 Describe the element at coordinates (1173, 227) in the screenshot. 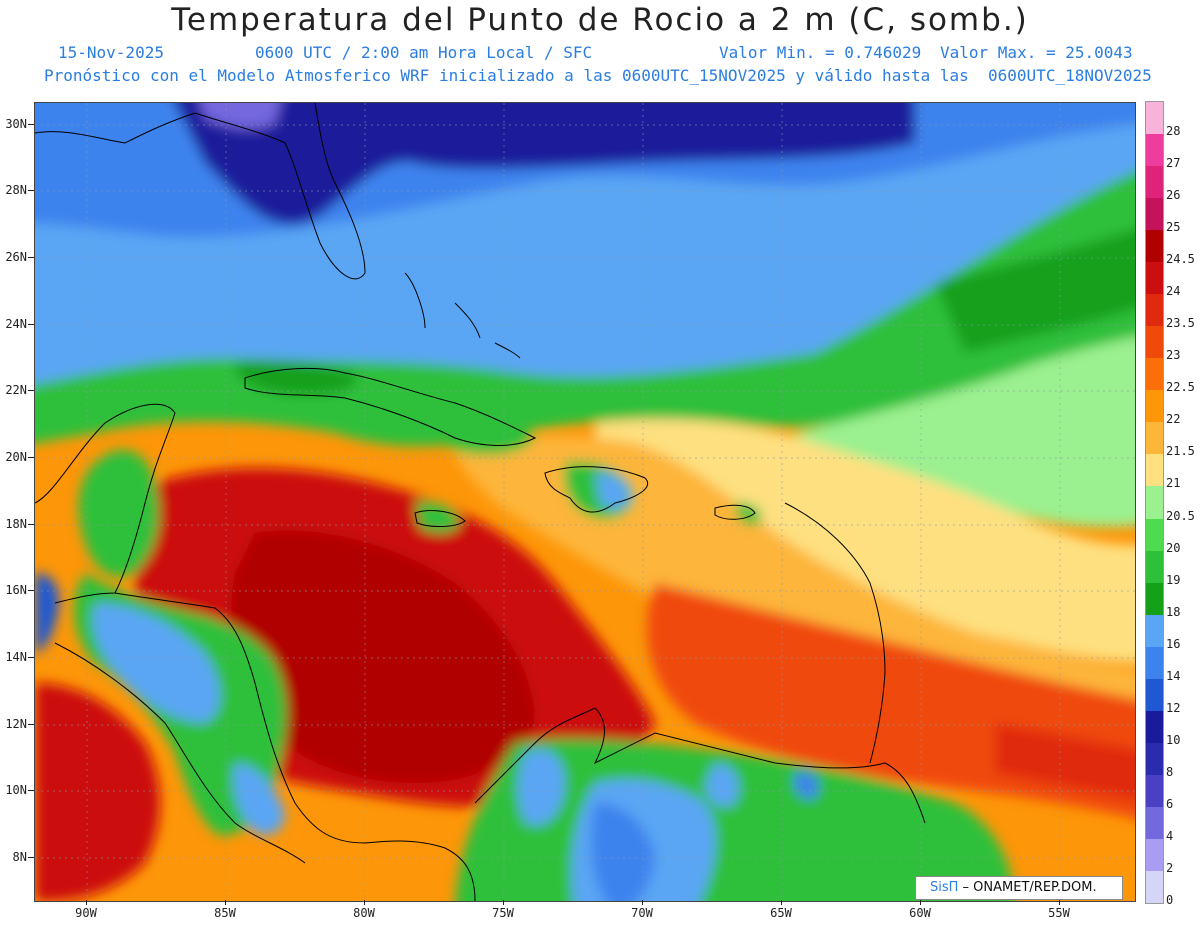

I see `legend-level-label: 25` at that location.